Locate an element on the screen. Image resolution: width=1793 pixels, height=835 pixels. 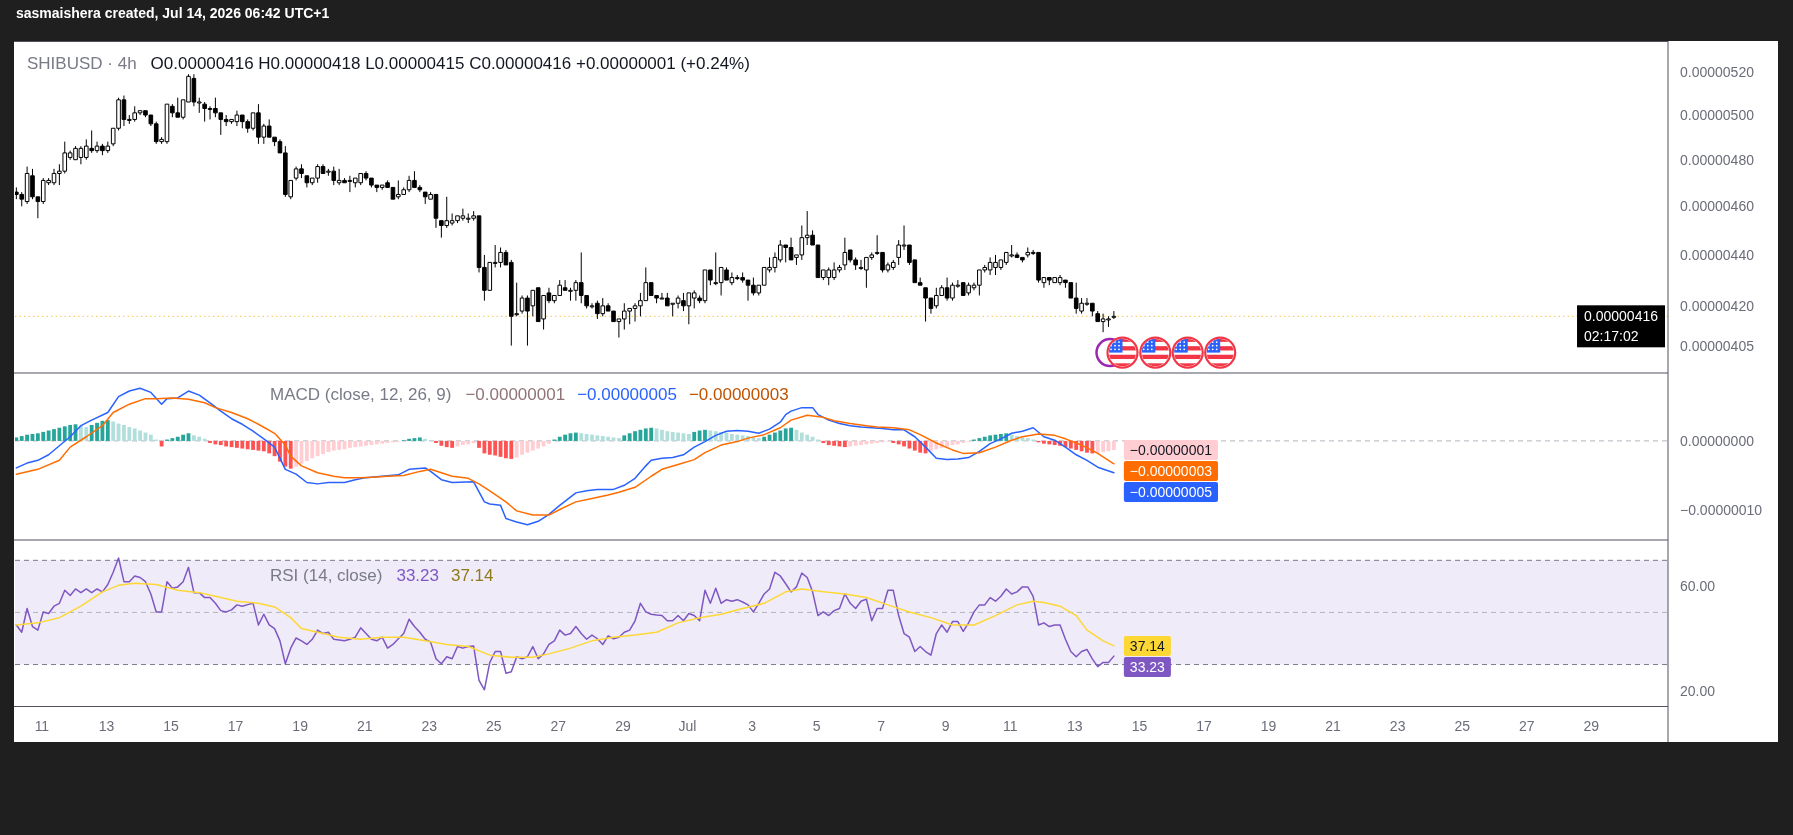
y-tick-label: −0.00000010 is located at coordinates (1721, 510).